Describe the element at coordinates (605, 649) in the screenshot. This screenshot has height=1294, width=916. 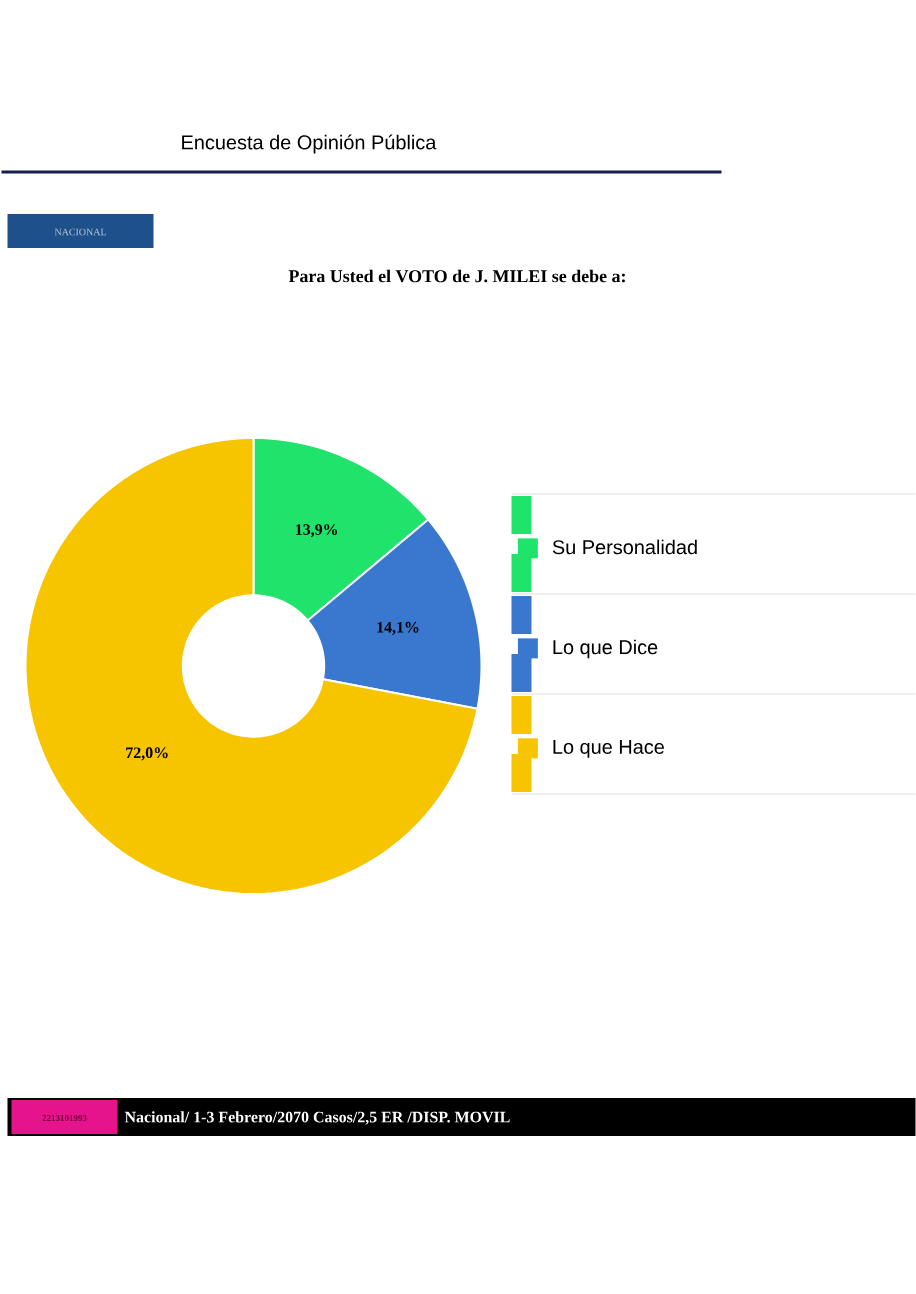
I see `legend-label: Lo que Dice` at that location.